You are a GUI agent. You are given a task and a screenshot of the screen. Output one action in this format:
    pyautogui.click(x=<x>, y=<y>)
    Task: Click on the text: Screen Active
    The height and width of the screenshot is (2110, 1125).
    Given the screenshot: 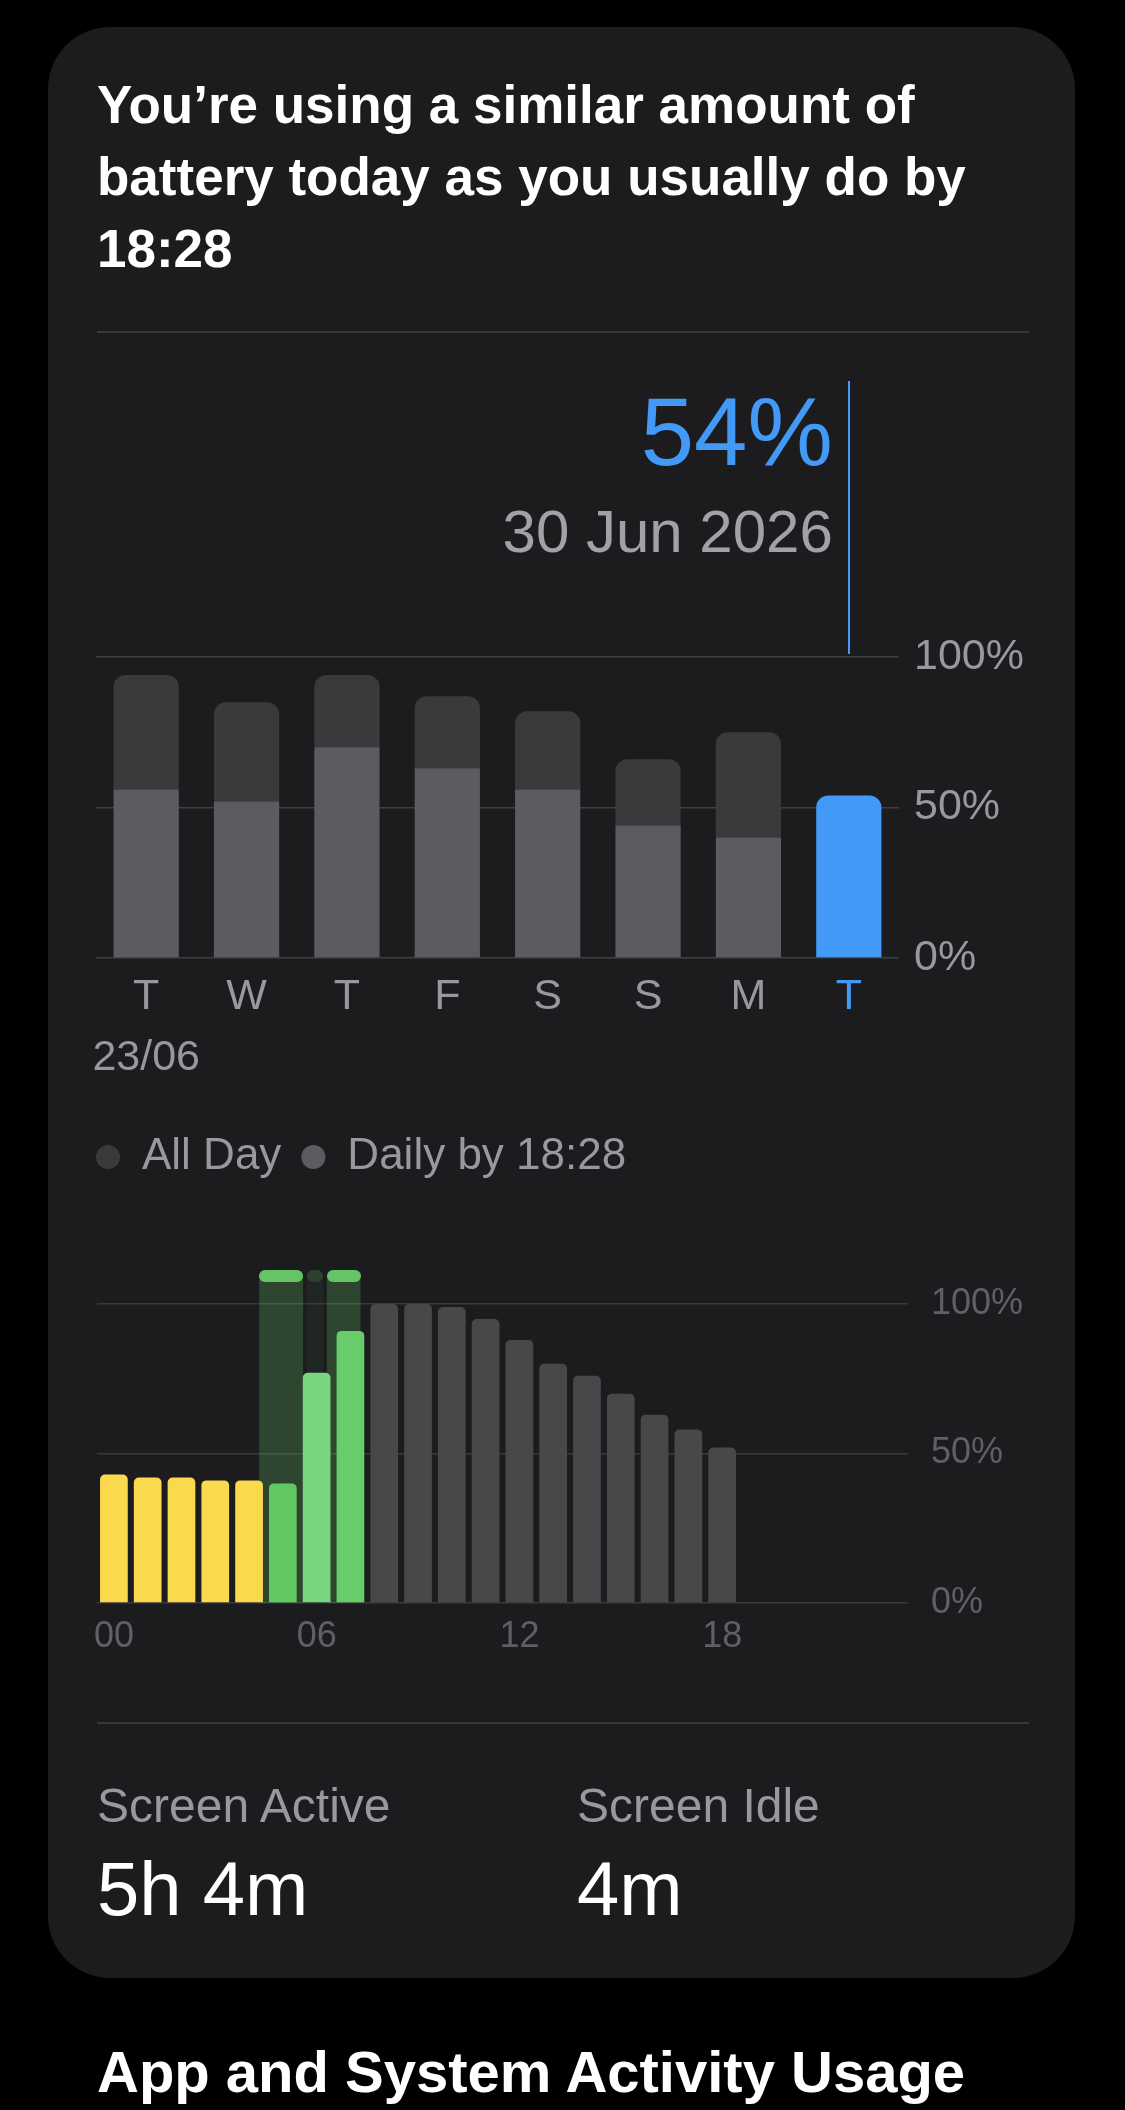 What is the action you would take?
    pyautogui.click(x=244, y=1806)
    